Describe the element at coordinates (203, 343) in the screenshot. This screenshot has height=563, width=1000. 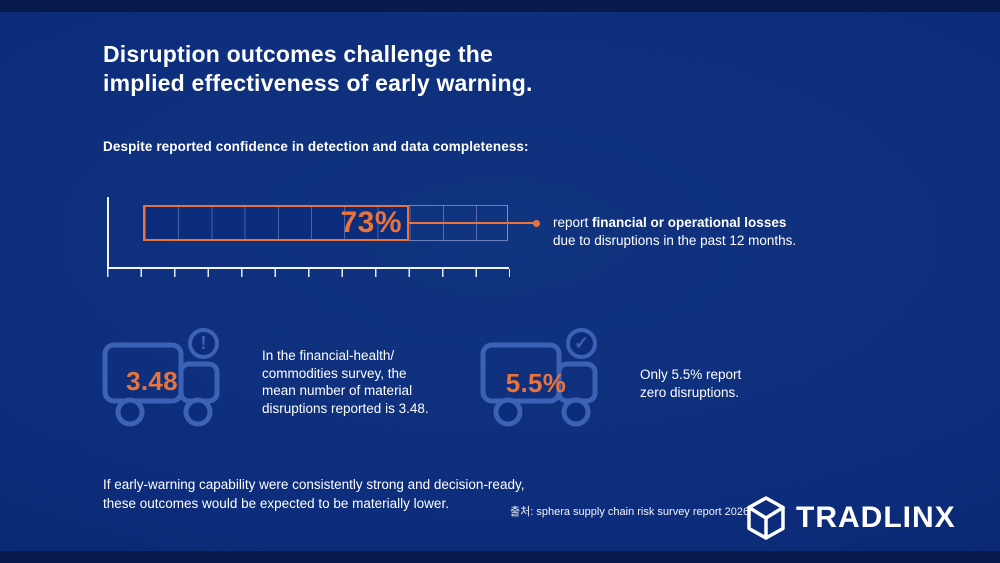
I see `exclamation-icon: !` at that location.